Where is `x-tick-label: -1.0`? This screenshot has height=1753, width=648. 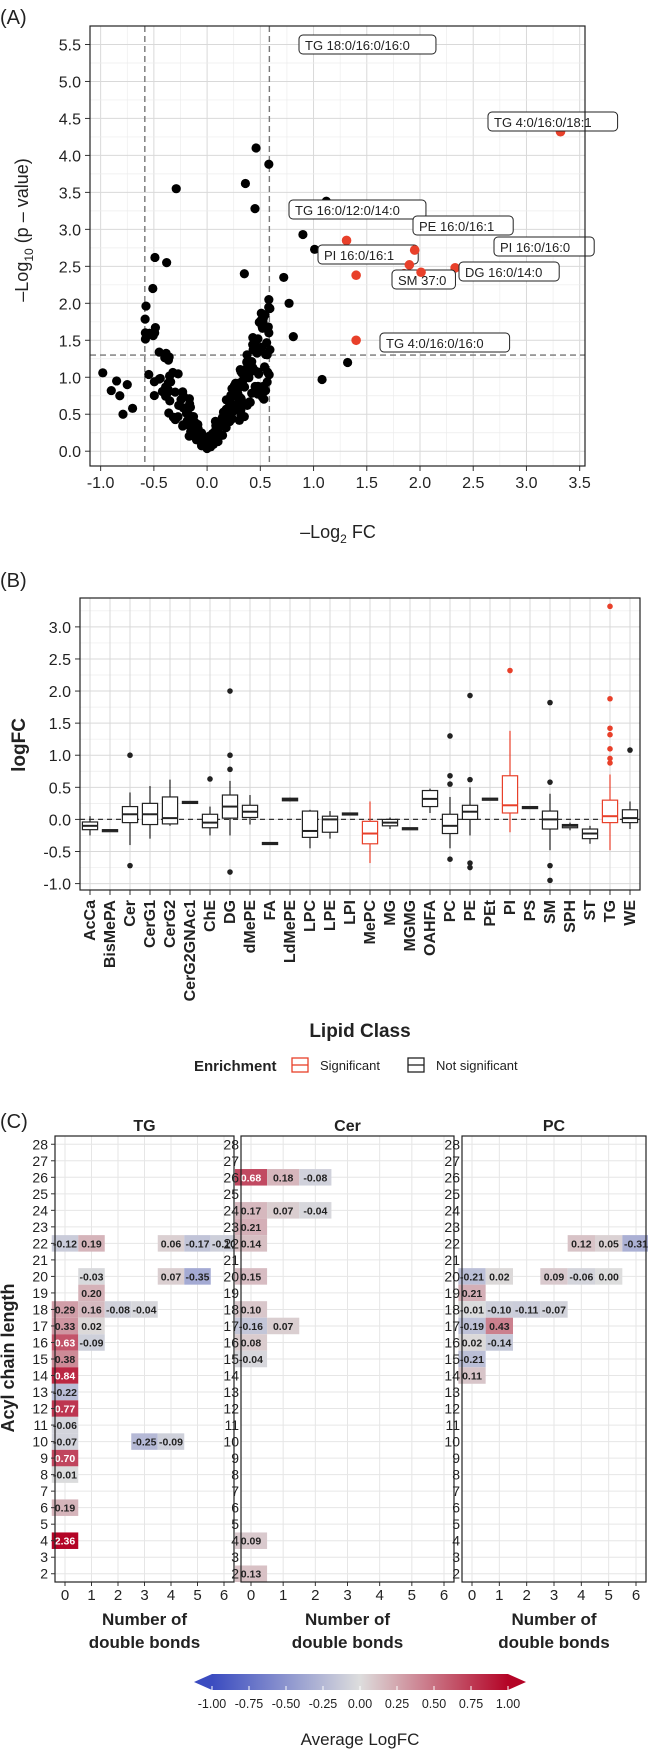
x-tick-label: -1.0 is located at coordinates (101, 483).